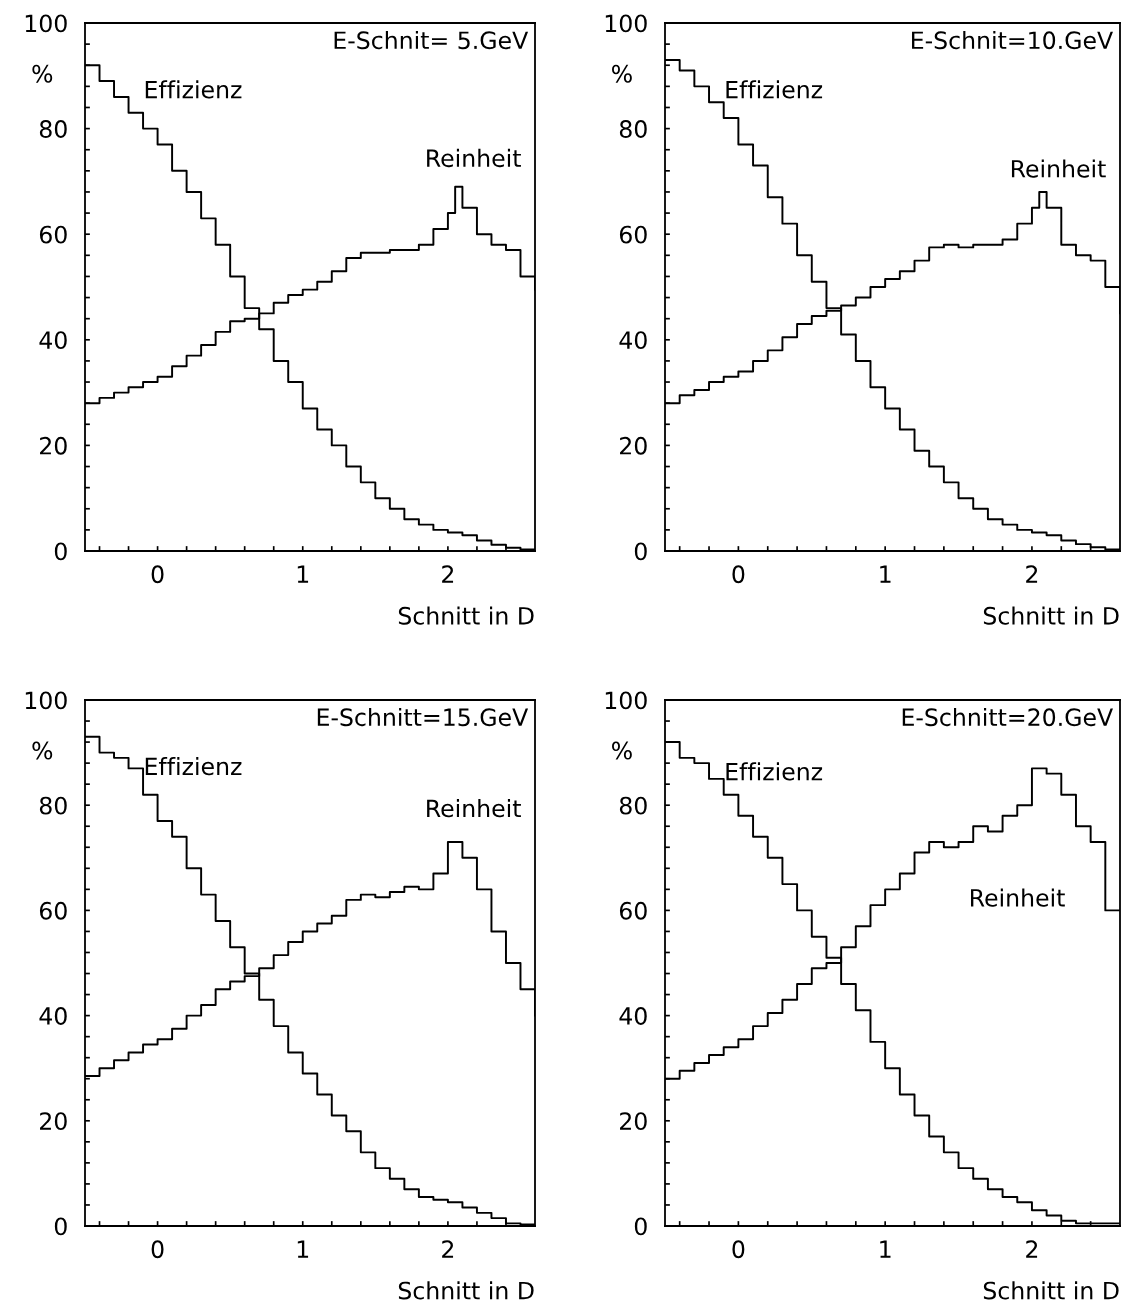  I want to click on annotation: E-Schnitt=20.GeV, so click(1007, 717).